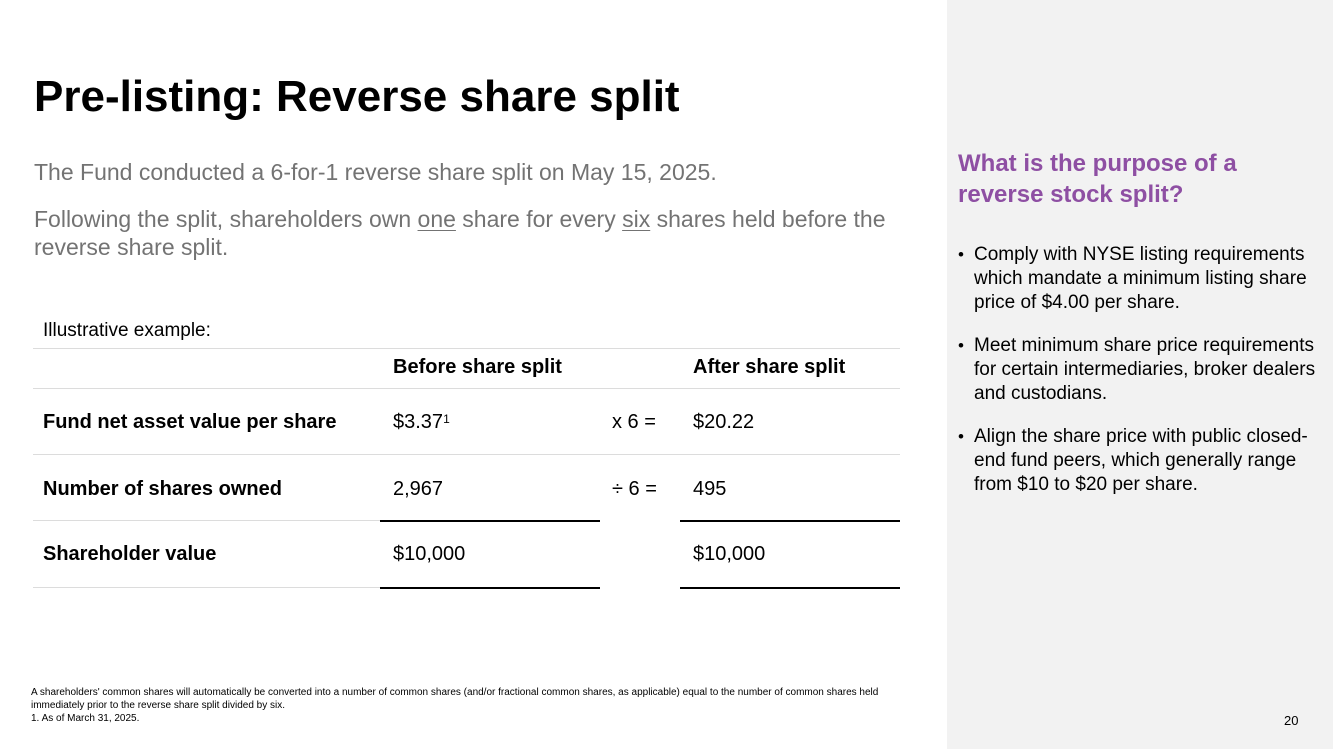 The image size is (1333, 749). What do you see at coordinates (429, 554) in the screenshot?
I see `cell-value-before: $10,000` at bounding box center [429, 554].